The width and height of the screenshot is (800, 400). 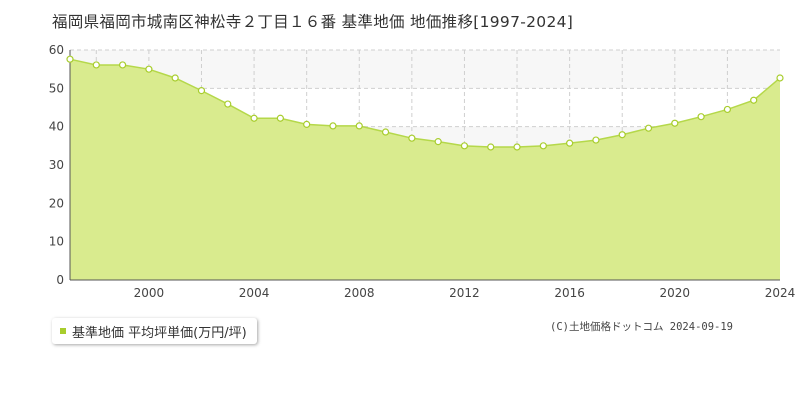 I want to click on x-tick-label: 2004, so click(x=254, y=293).